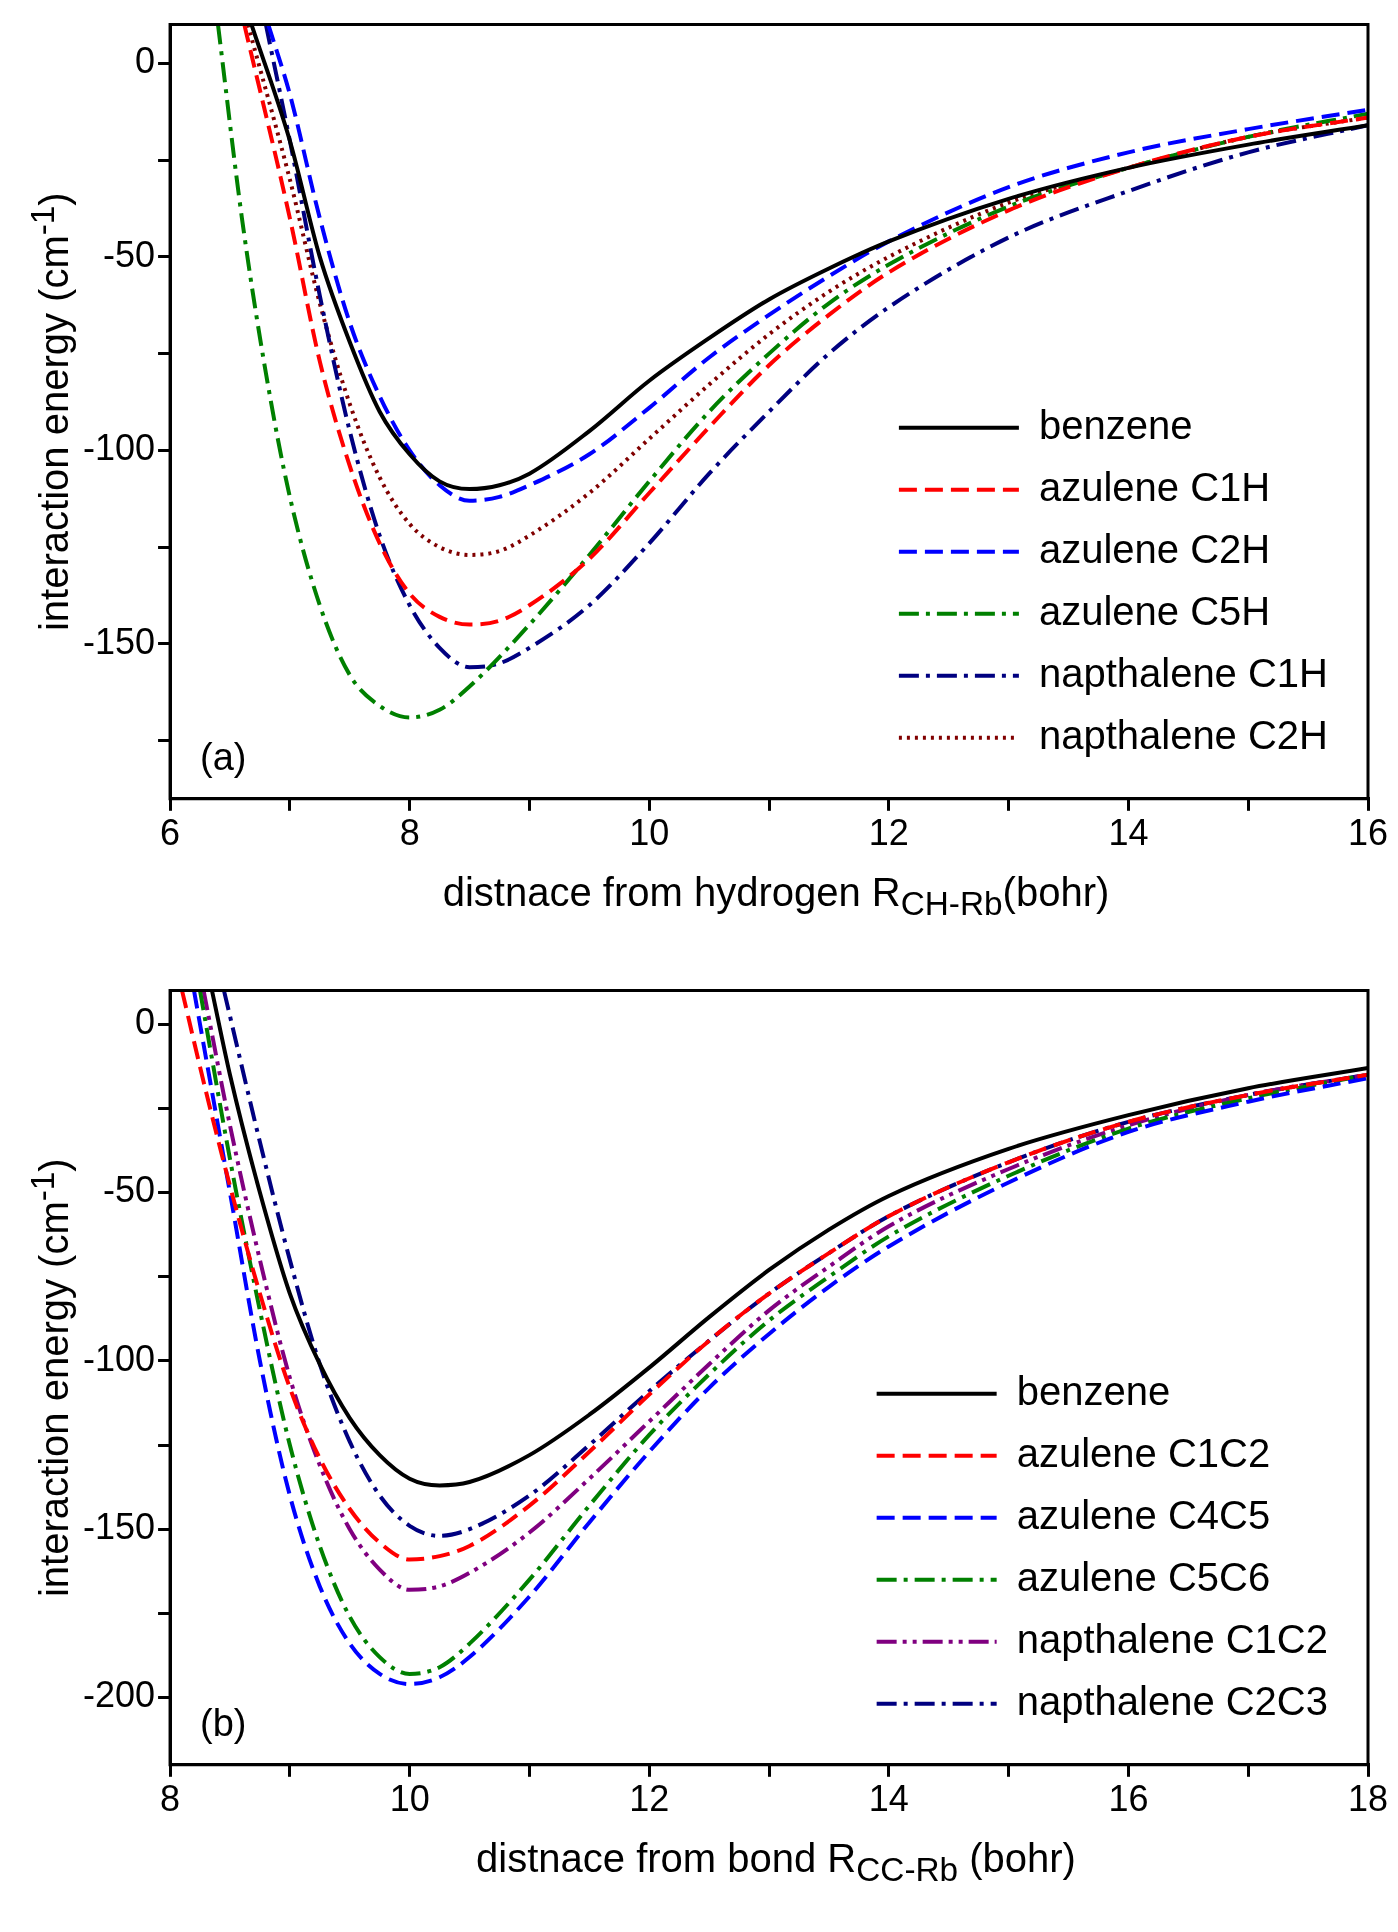 The width and height of the screenshot is (1398, 1932). I want to click on annotation: (b), so click(223, 1723).